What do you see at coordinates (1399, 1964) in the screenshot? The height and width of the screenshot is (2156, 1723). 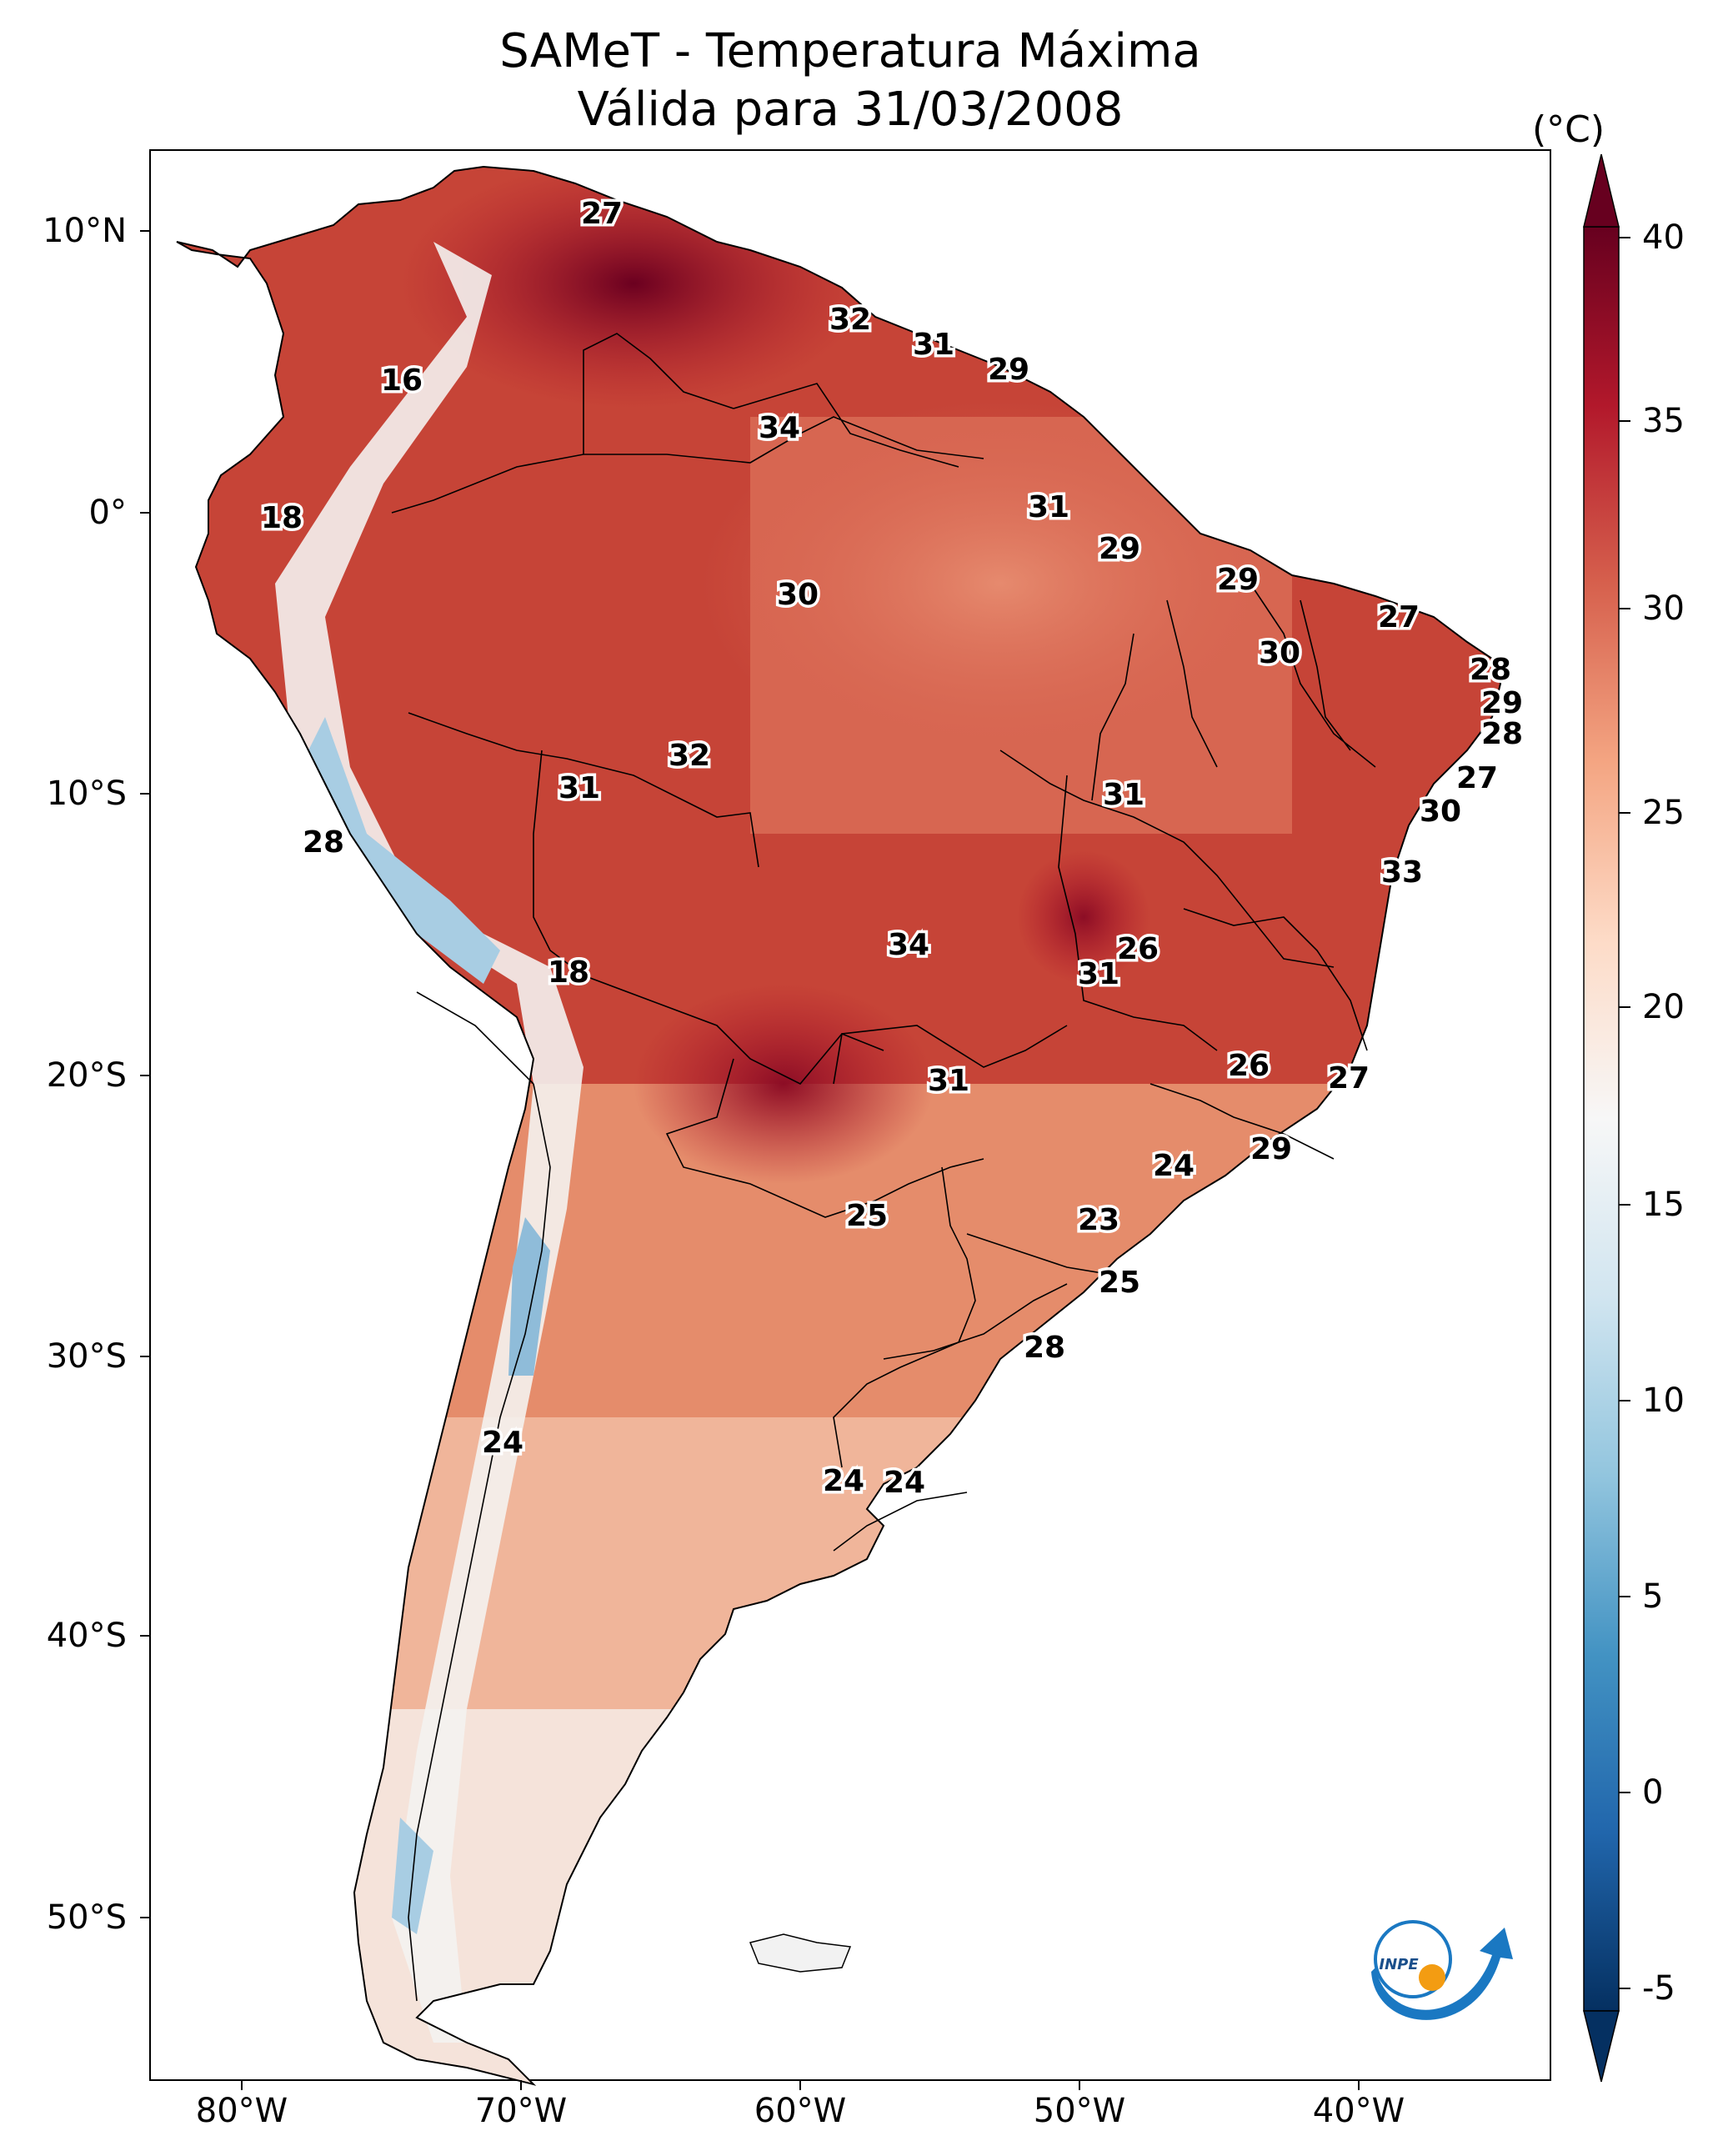 I see `logo-text: INPE` at bounding box center [1399, 1964].